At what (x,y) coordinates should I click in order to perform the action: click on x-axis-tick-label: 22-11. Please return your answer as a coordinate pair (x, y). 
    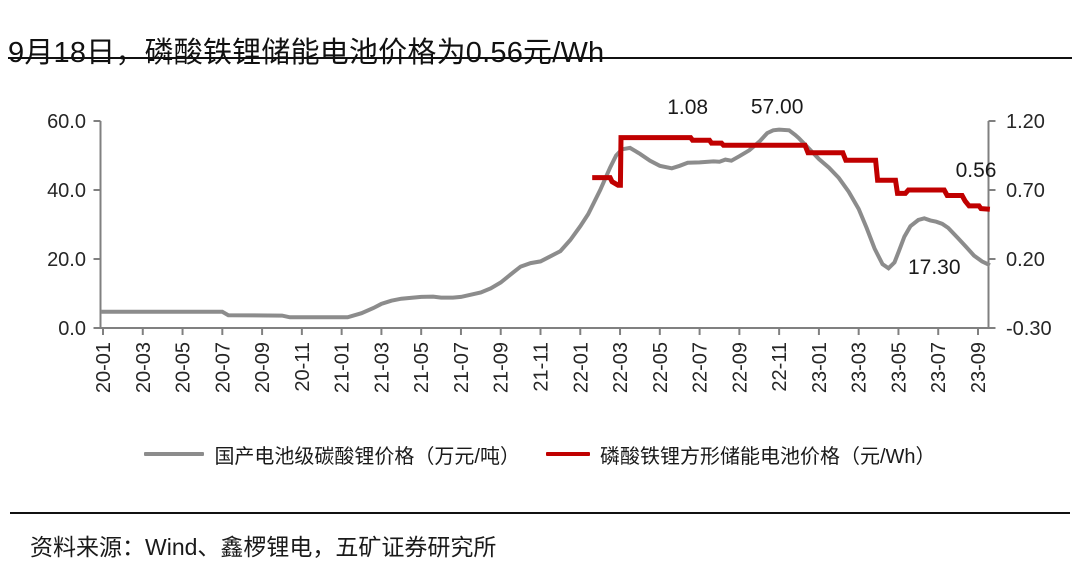
    Looking at the image, I should click on (780, 367).